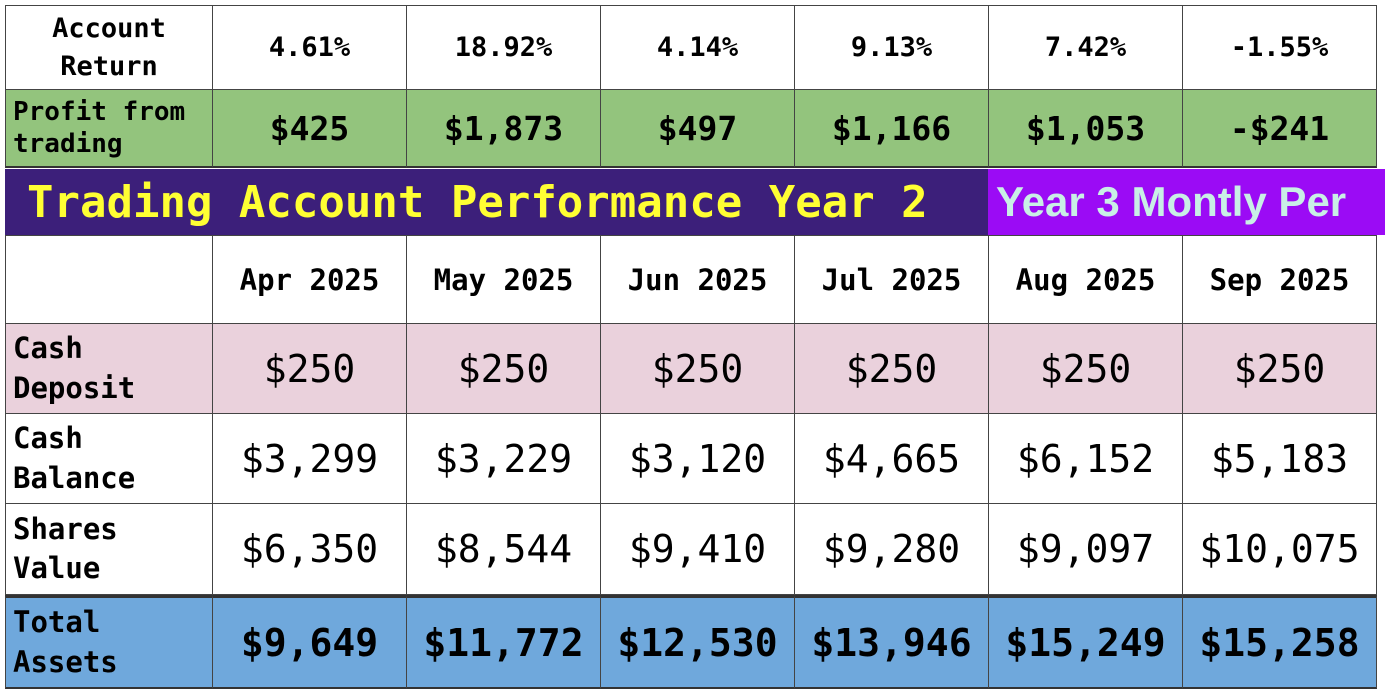 Image resolution: width=1385 pixels, height=691 pixels. Describe the element at coordinates (1086, 549) in the screenshot. I see `shares-value-cell: $9,097` at that location.